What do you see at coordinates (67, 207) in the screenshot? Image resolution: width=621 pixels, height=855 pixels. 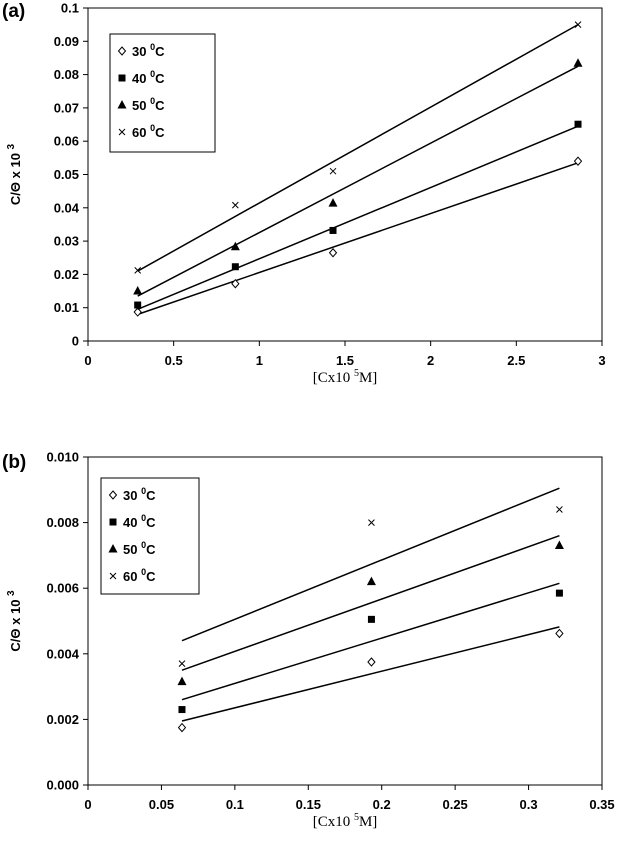 I see `y-tick-label: 0.04` at bounding box center [67, 207].